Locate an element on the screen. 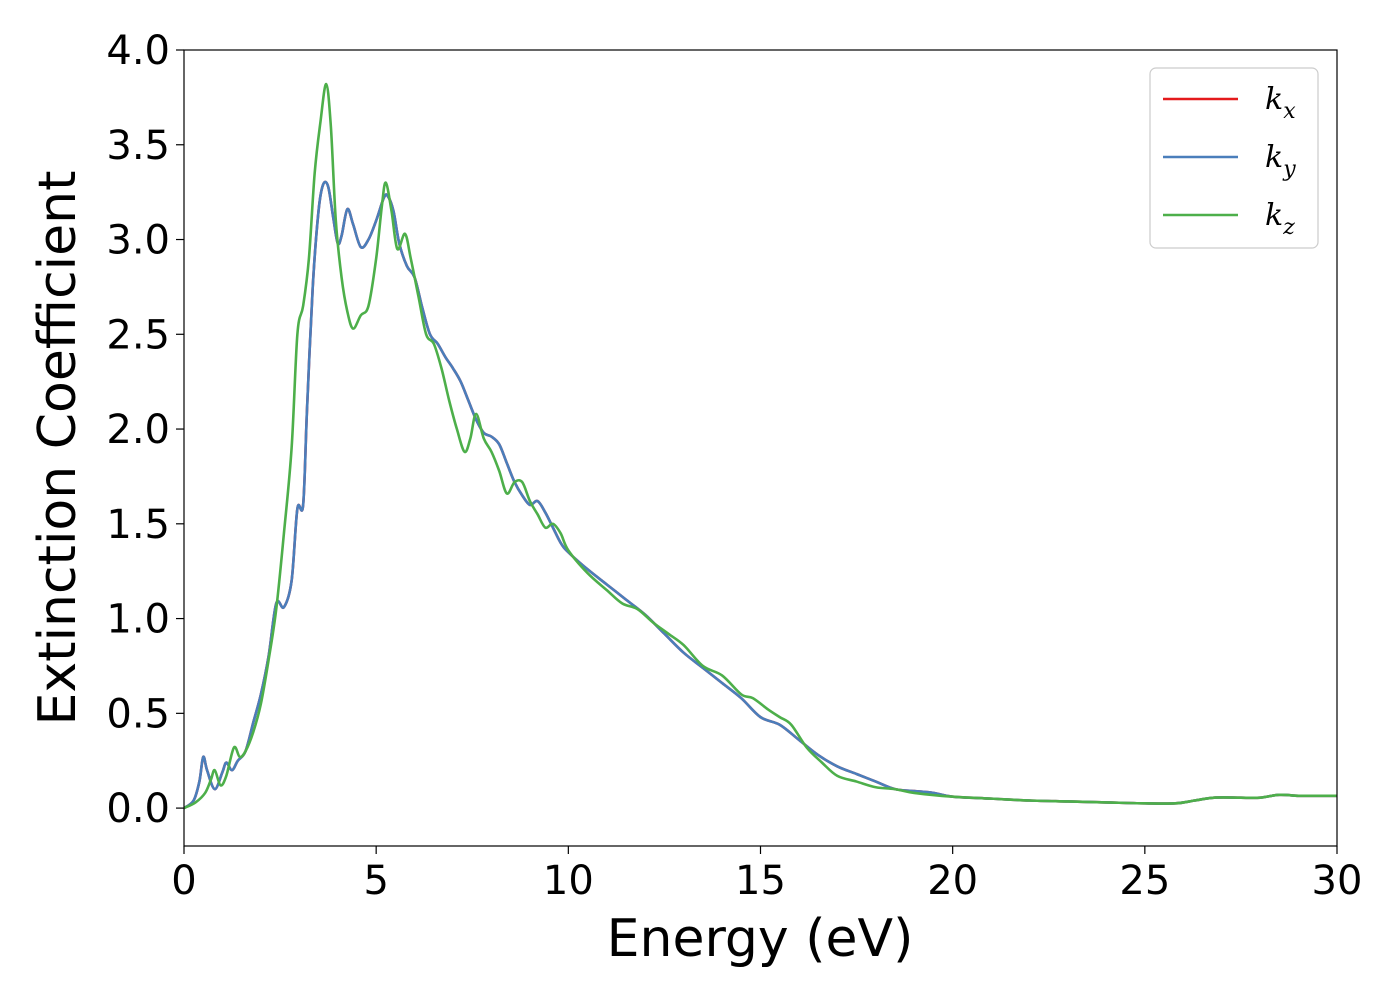 The width and height of the screenshot is (1400, 1005). legend-label-subscript: y is located at coordinates (1289, 169).